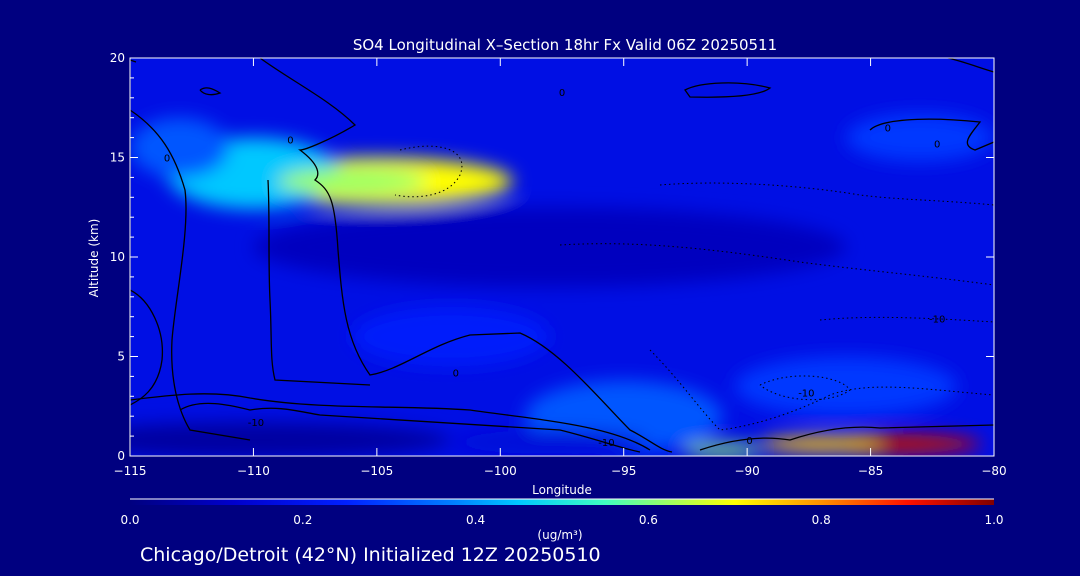 The height and width of the screenshot is (576, 1080). Describe the element at coordinates (562, 502) in the screenshot. I see `colorbar` at that location.